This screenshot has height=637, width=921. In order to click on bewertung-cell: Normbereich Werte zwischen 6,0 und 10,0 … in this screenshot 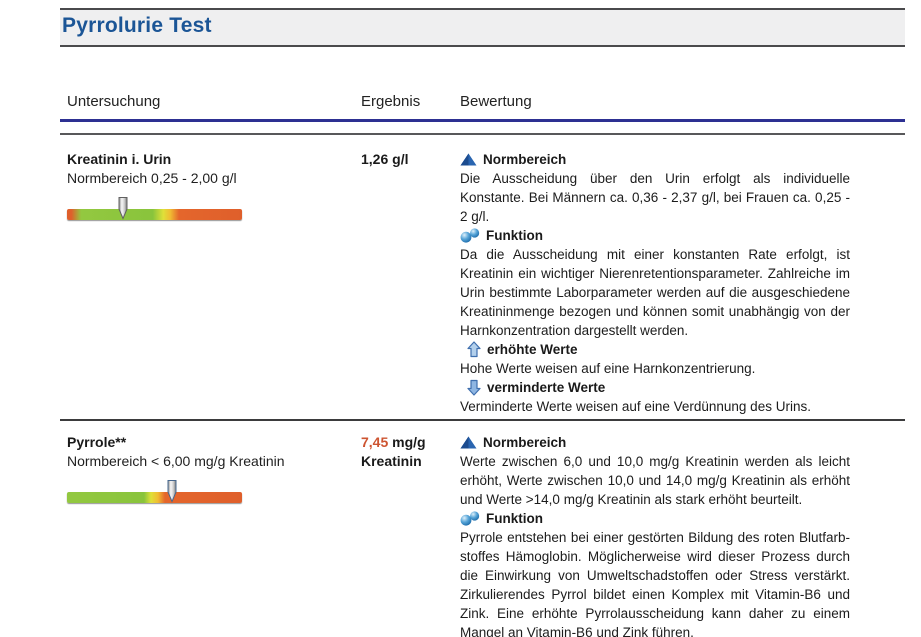, I will do `click(655, 535)`.